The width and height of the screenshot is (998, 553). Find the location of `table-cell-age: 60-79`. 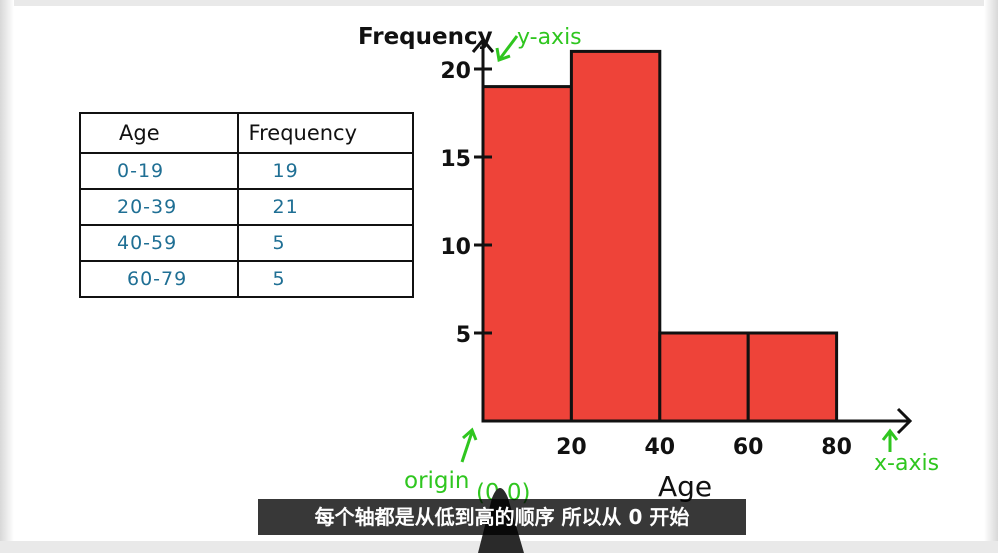

table-cell-age: 60-79 is located at coordinates (159, 279).